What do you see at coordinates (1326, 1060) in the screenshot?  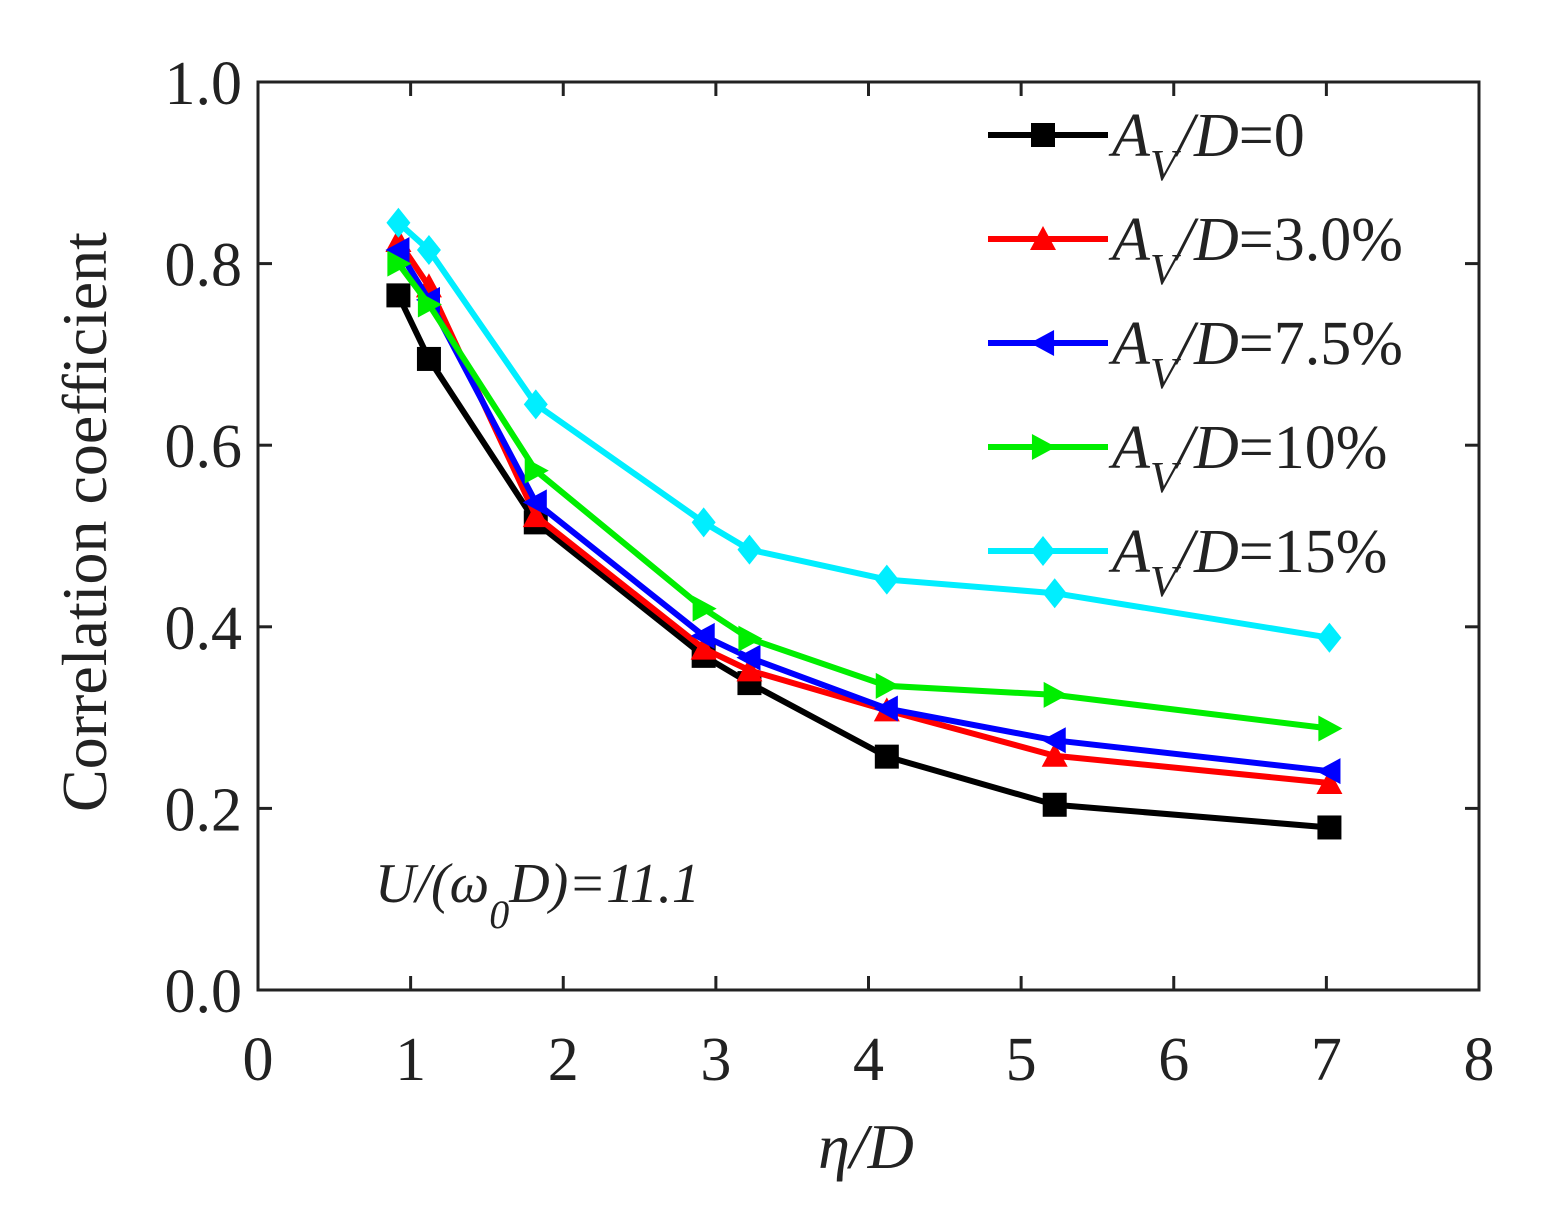 I see `x-tick-label: 7` at bounding box center [1326, 1060].